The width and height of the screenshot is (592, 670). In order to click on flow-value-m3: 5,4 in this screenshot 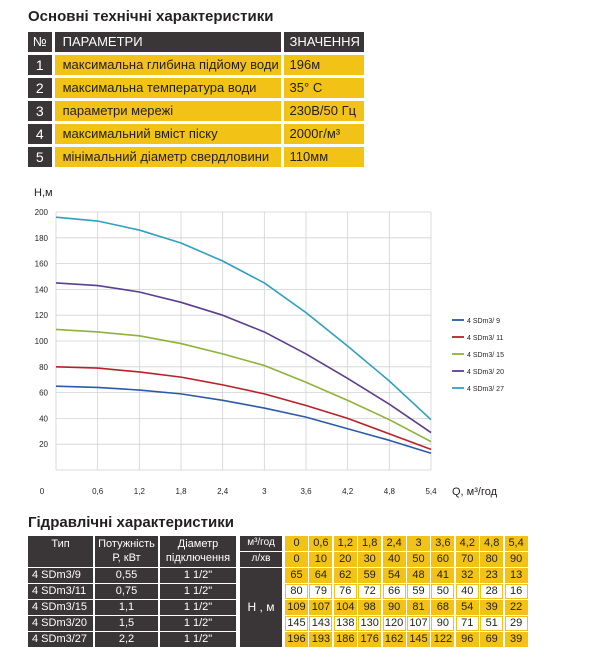, I will do `click(516, 543)`.